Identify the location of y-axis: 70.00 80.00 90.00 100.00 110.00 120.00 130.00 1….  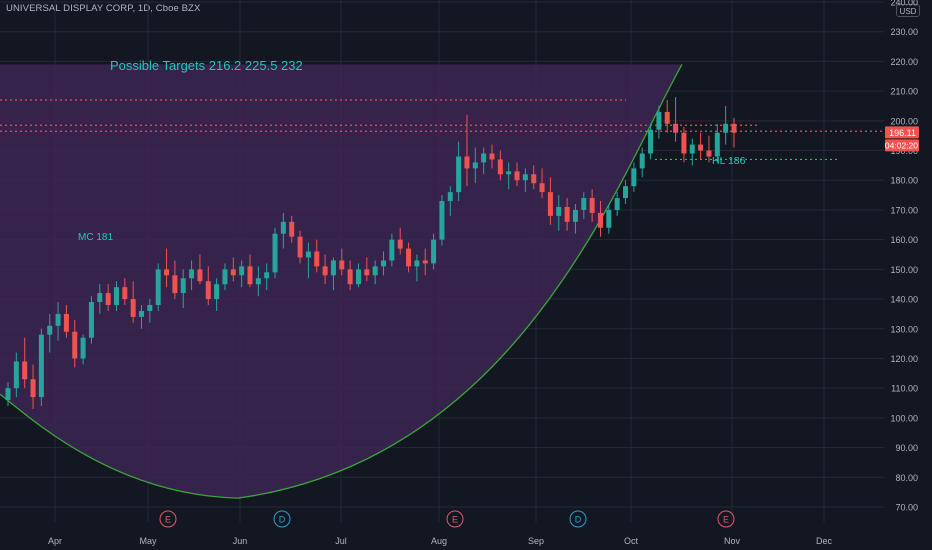
(904, 256).